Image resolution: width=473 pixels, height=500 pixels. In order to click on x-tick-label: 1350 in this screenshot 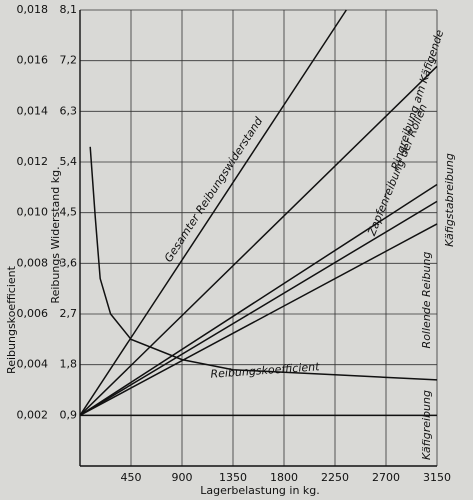, I will do `click(233, 477)`.